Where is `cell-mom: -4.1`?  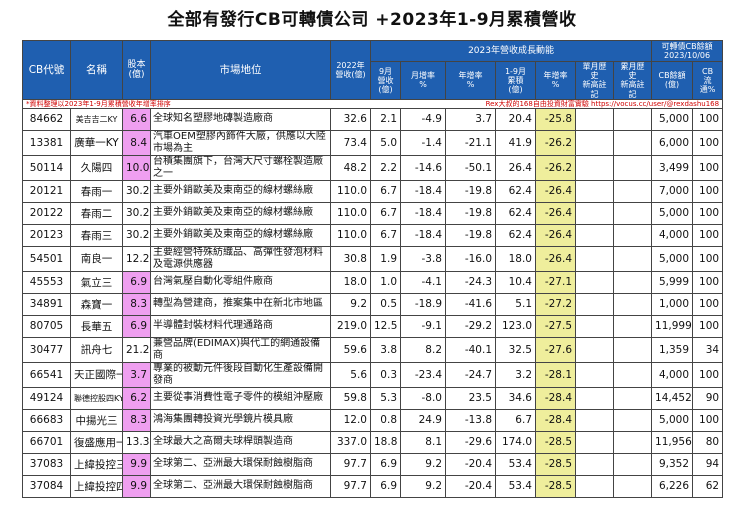
cell-mom: -4.1 is located at coordinates (423, 282).